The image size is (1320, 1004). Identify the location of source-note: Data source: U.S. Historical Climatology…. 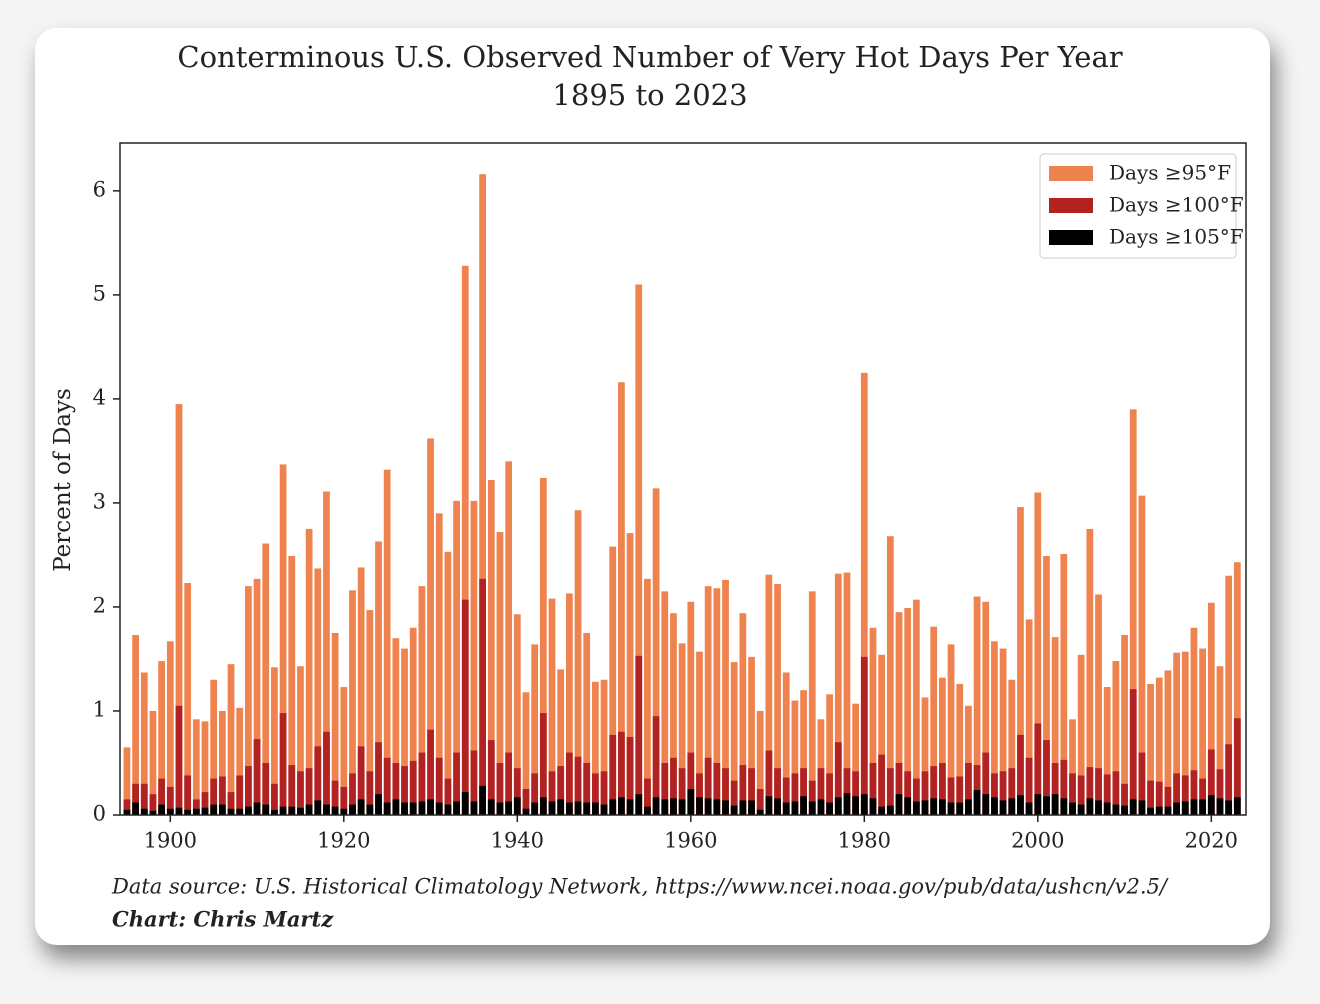
(640, 887).